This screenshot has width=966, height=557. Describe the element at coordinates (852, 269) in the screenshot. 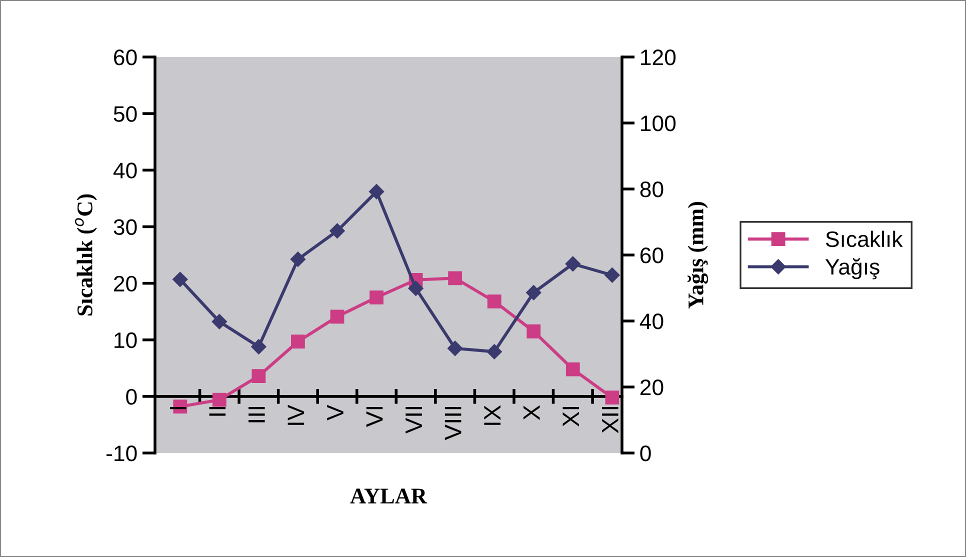

I see `legend-label: Yağış` at that location.